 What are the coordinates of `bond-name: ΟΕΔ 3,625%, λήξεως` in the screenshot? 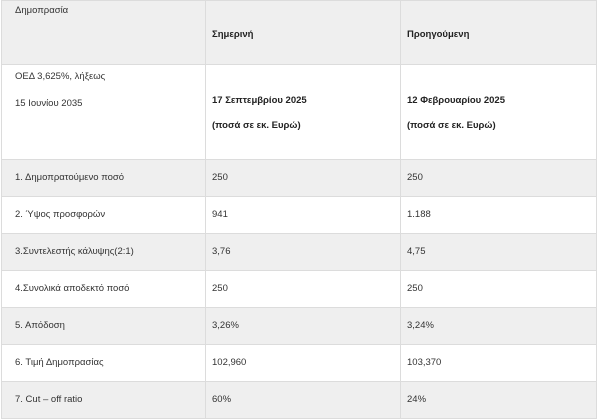 It's located at (60, 76).